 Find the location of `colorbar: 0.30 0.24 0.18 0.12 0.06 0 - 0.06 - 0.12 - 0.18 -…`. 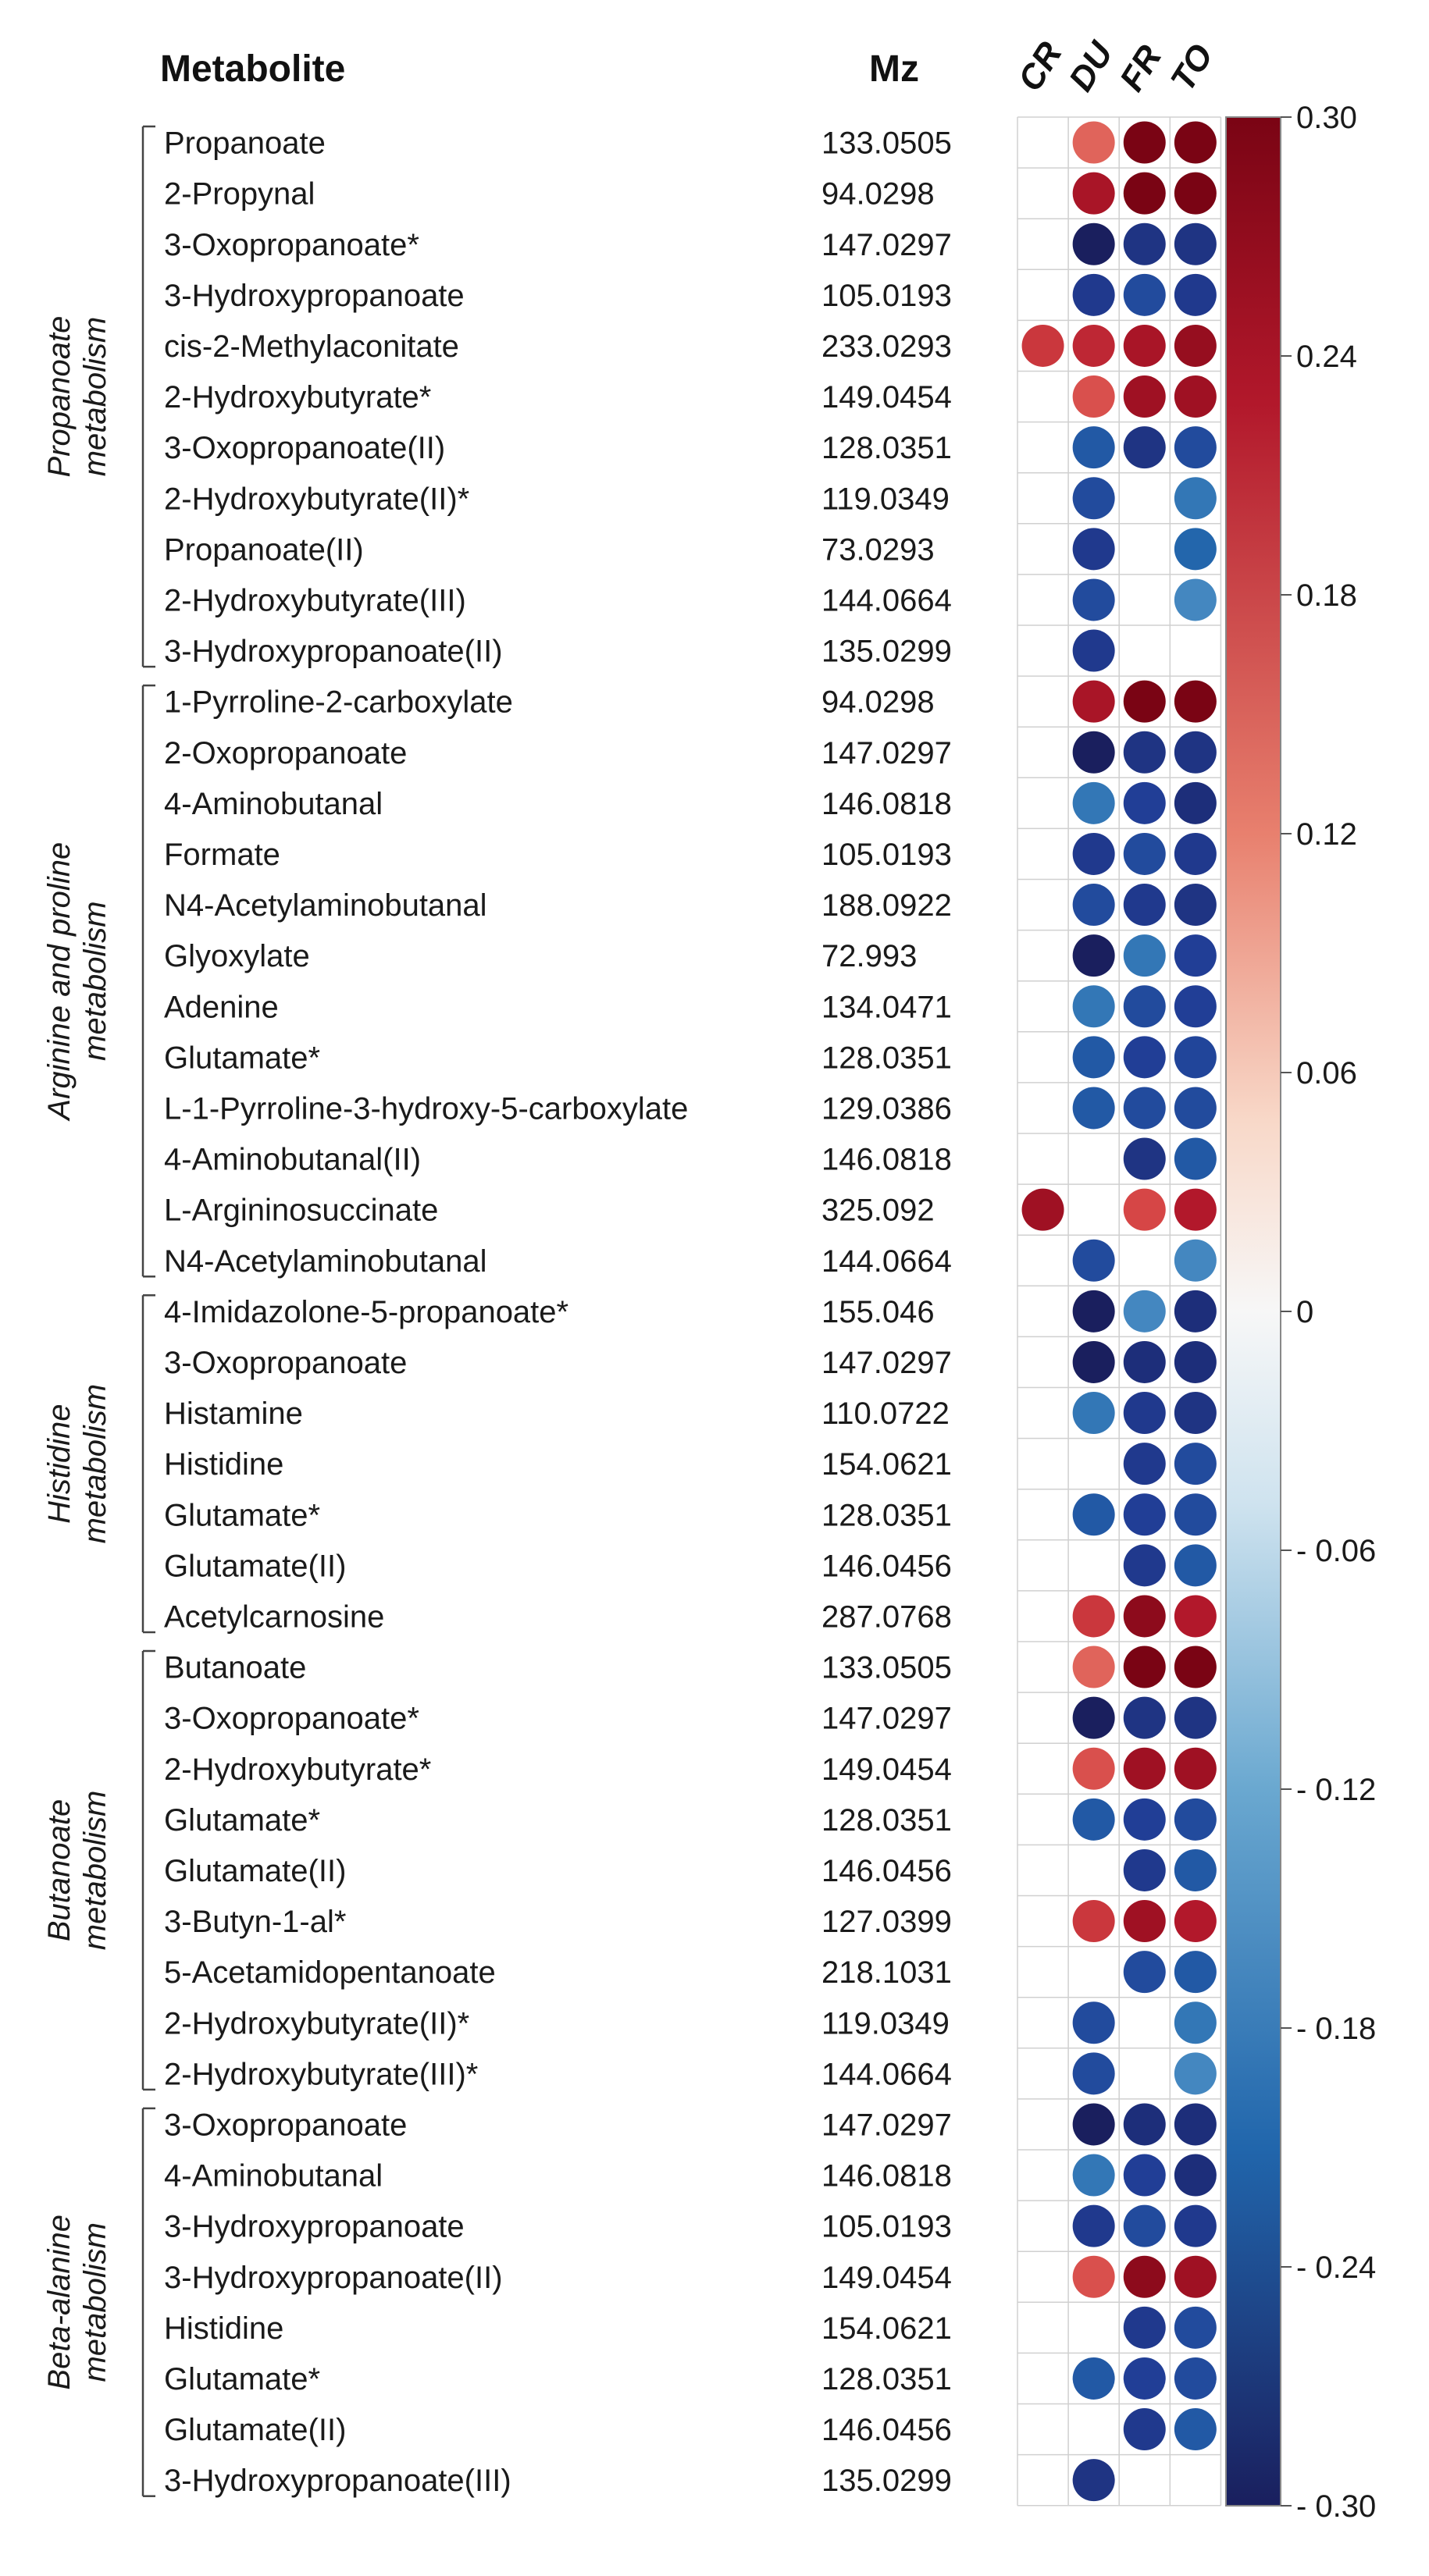

colorbar: 0.30 0.24 0.18 0.12 0.06 0 - 0.06 - 0.12 - 0.18 -… is located at coordinates (1301, 1312).